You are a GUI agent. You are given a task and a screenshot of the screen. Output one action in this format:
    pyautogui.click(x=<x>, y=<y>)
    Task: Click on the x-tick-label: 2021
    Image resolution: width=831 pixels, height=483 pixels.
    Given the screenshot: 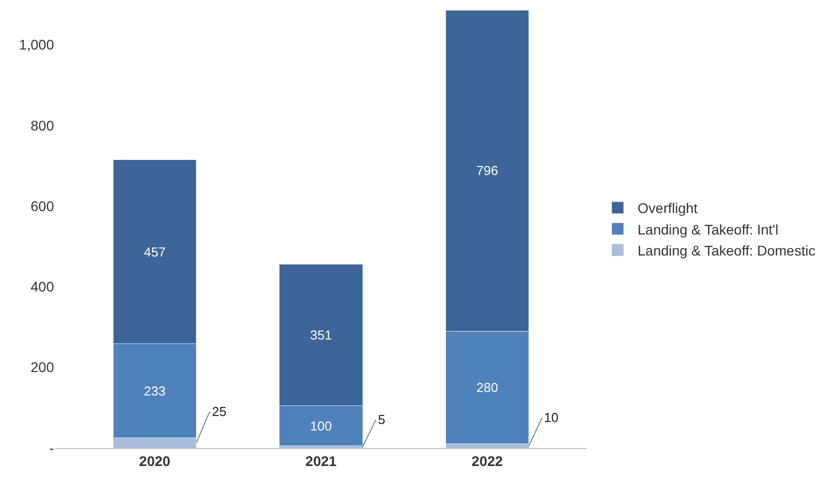 What is the action you would take?
    pyautogui.click(x=321, y=460)
    